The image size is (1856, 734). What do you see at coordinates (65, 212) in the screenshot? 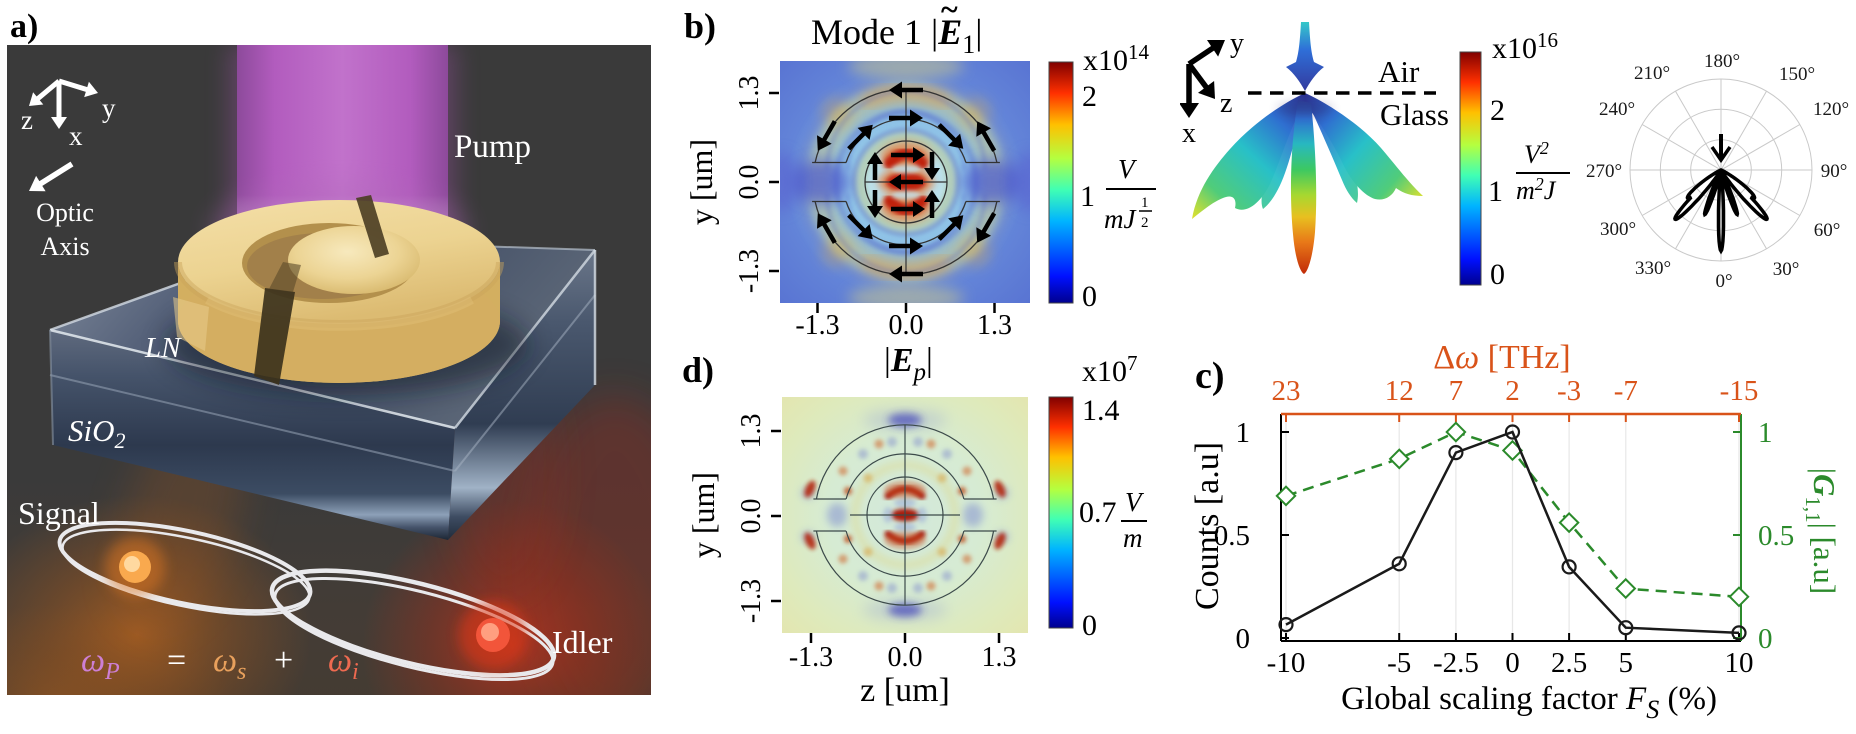
I see `svg-text: Optic` at bounding box center [65, 212].